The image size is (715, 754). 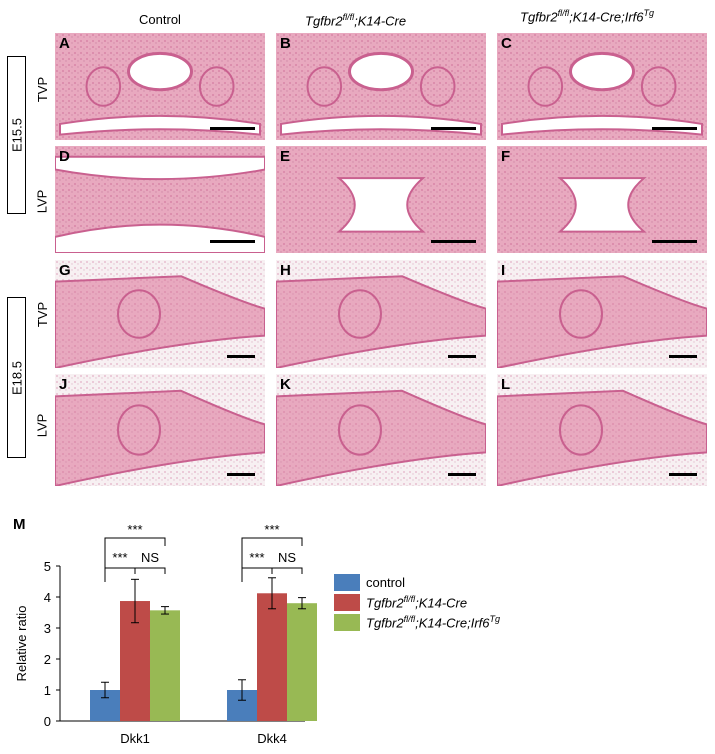 I want to click on panel-label-b: B, so click(x=285, y=43).